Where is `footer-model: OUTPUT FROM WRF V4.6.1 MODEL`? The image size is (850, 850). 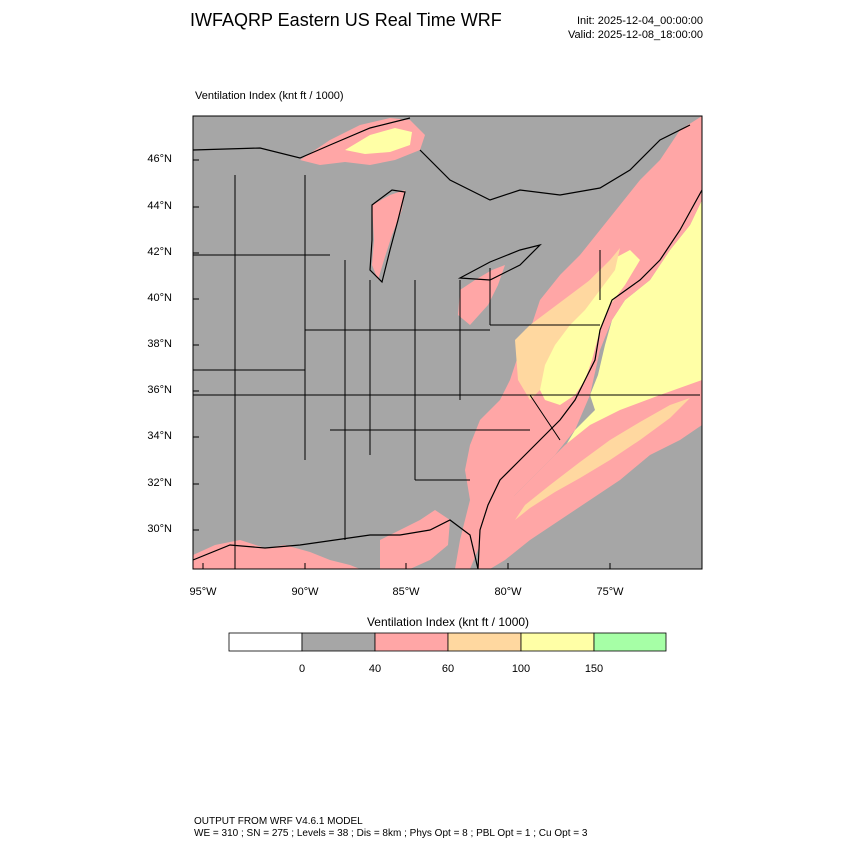 footer-model: OUTPUT FROM WRF V4.6.1 MODEL is located at coordinates (278, 821).